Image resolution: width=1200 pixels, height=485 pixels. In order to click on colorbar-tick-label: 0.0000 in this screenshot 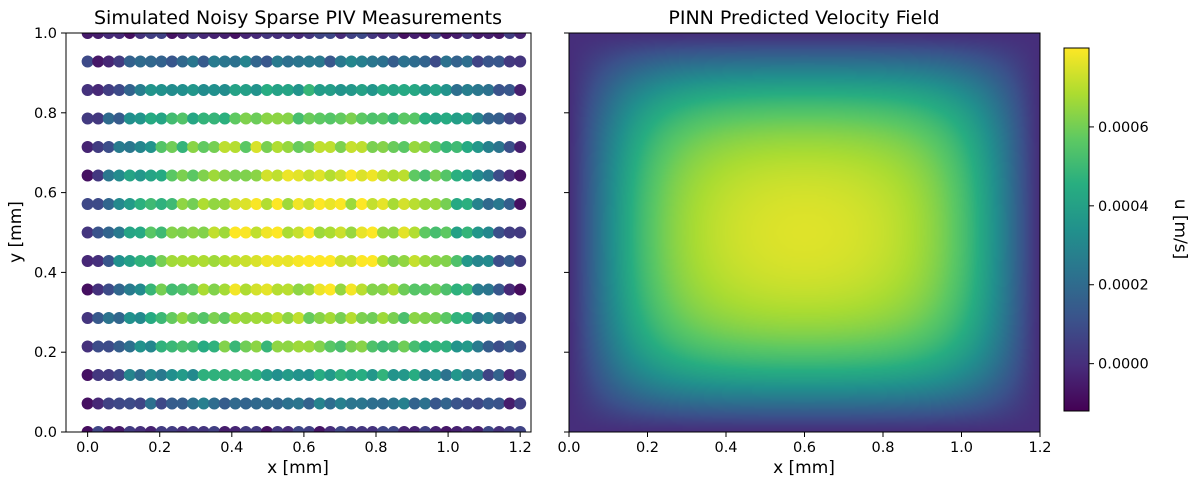, I will do `click(1123, 365)`.